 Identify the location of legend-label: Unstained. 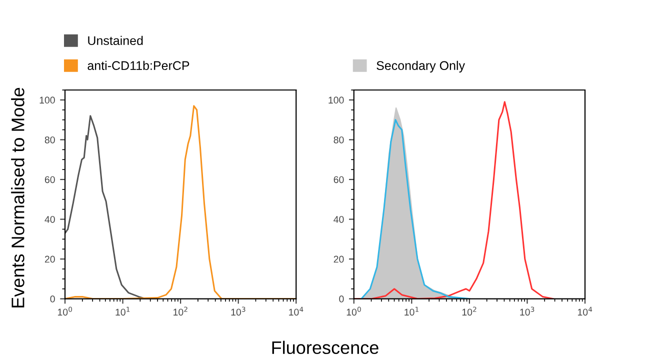
(115, 41).